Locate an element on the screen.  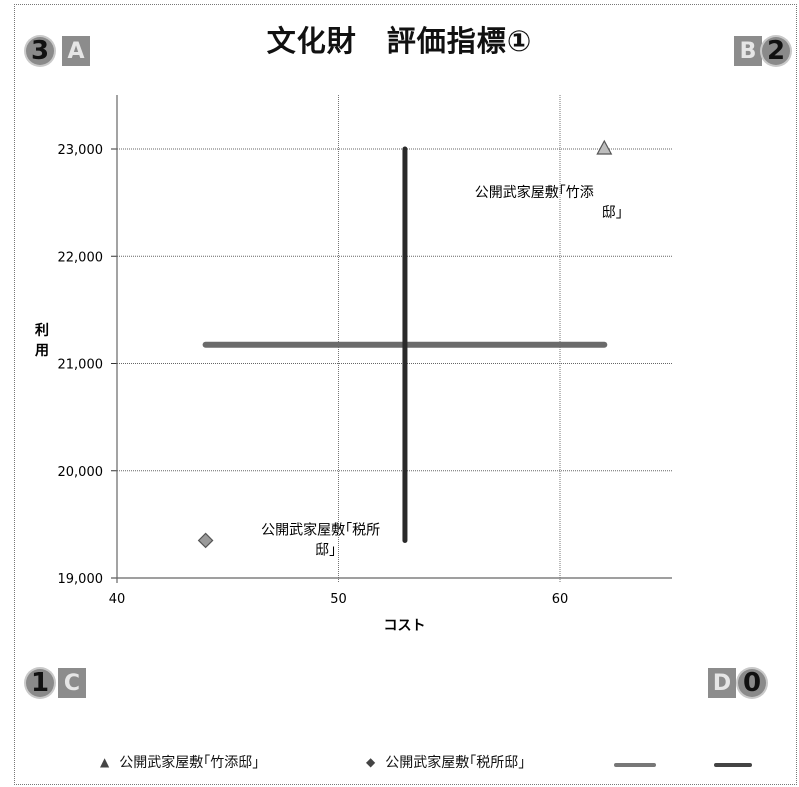
y-tick-label: 22,000 is located at coordinates (81, 257).